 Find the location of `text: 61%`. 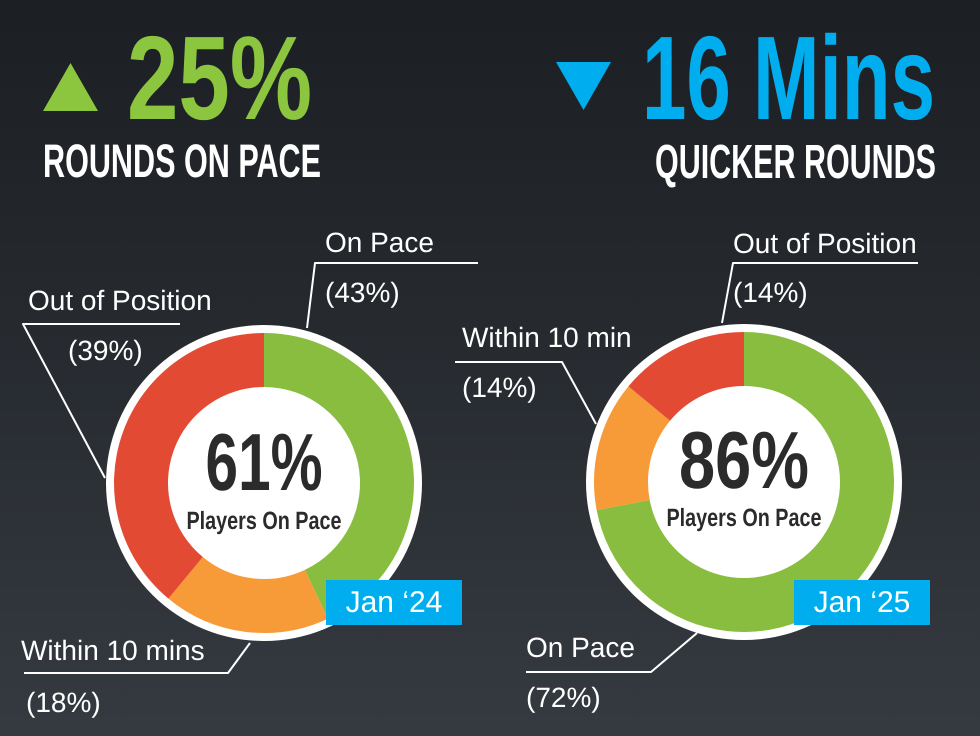

text: 61% is located at coordinates (264, 463).